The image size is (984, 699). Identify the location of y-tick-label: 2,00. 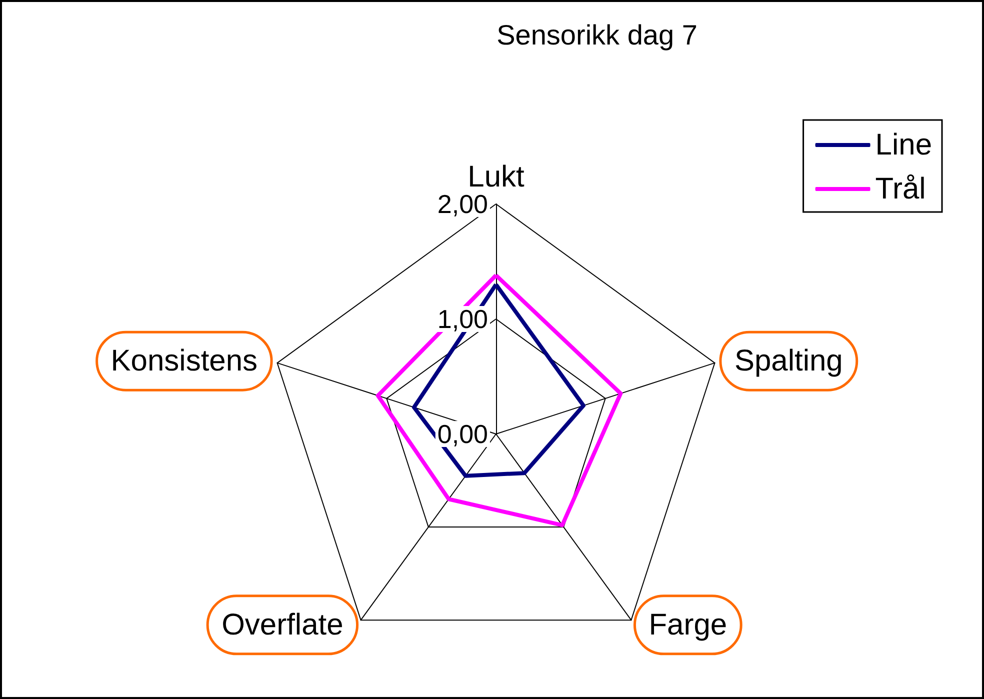
(462, 204).